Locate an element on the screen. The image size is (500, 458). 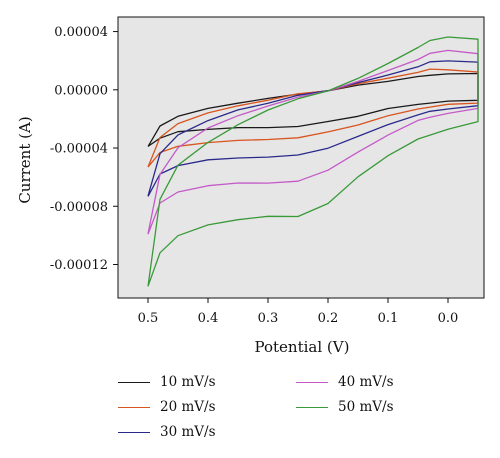
y-tick-label: -0.00012 is located at coordinates (79, 265).